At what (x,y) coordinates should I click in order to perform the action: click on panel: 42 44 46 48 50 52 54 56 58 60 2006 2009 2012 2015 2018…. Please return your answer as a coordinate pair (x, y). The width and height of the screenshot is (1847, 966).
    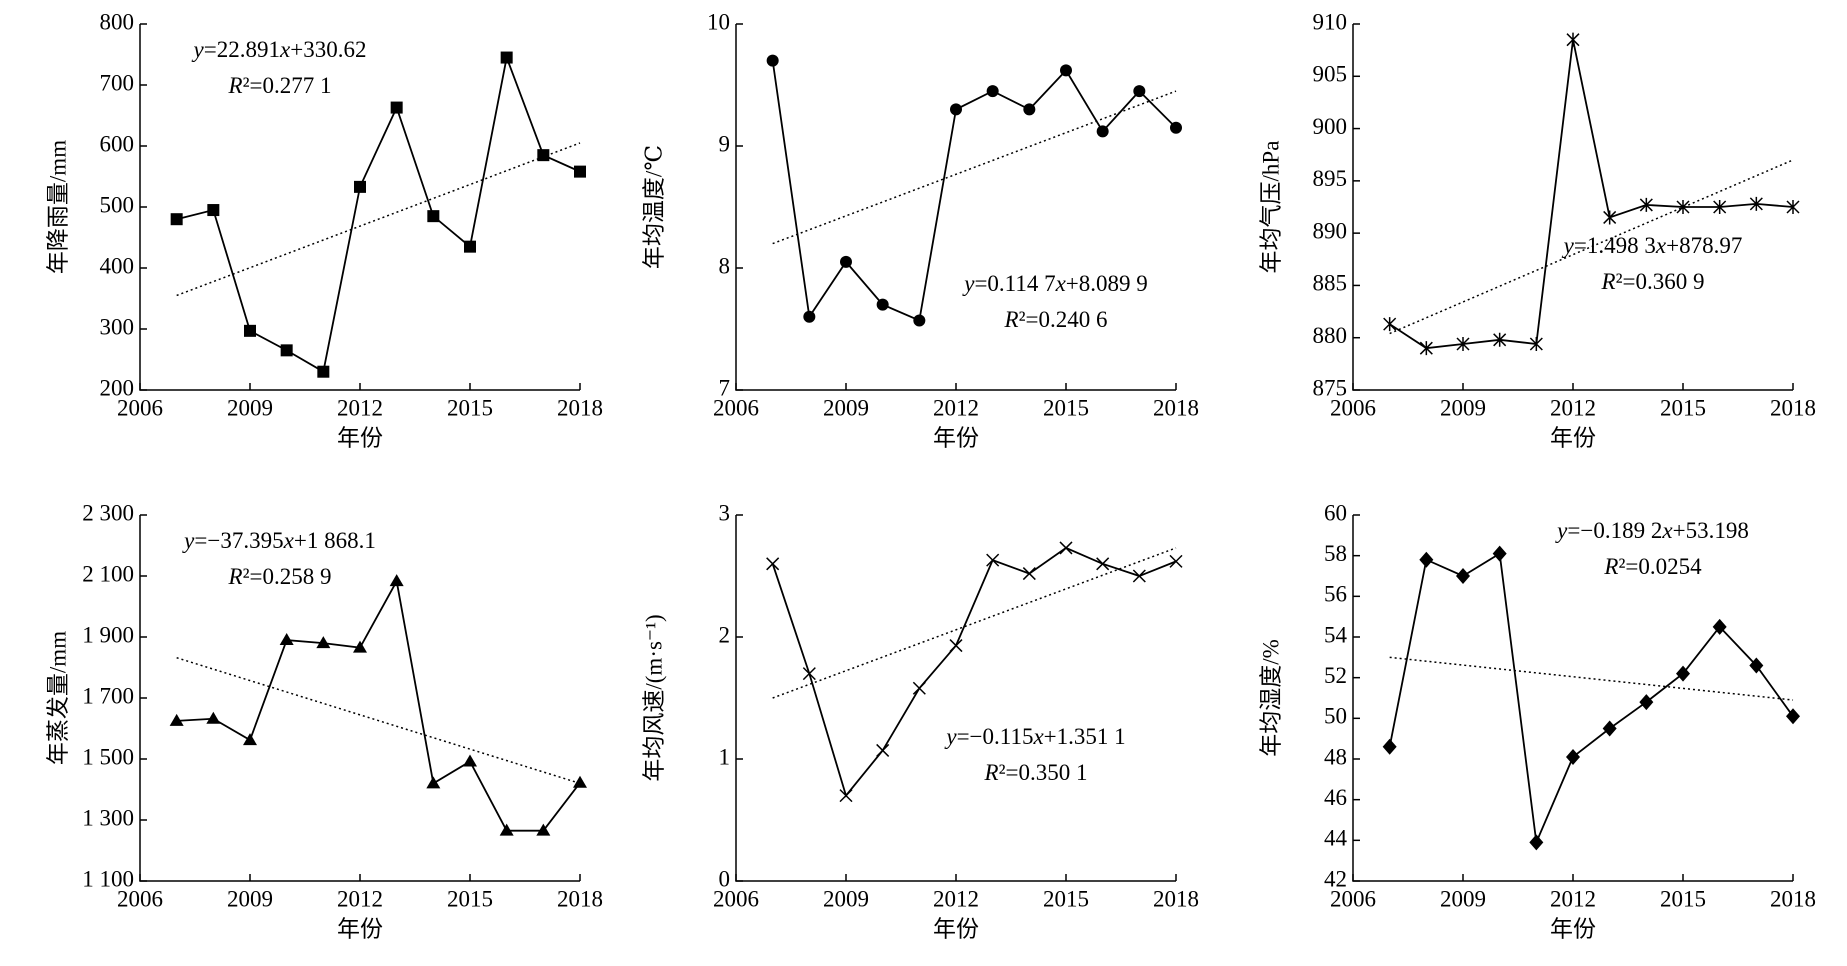
    Looking at the image, I should click on (1537, 720).